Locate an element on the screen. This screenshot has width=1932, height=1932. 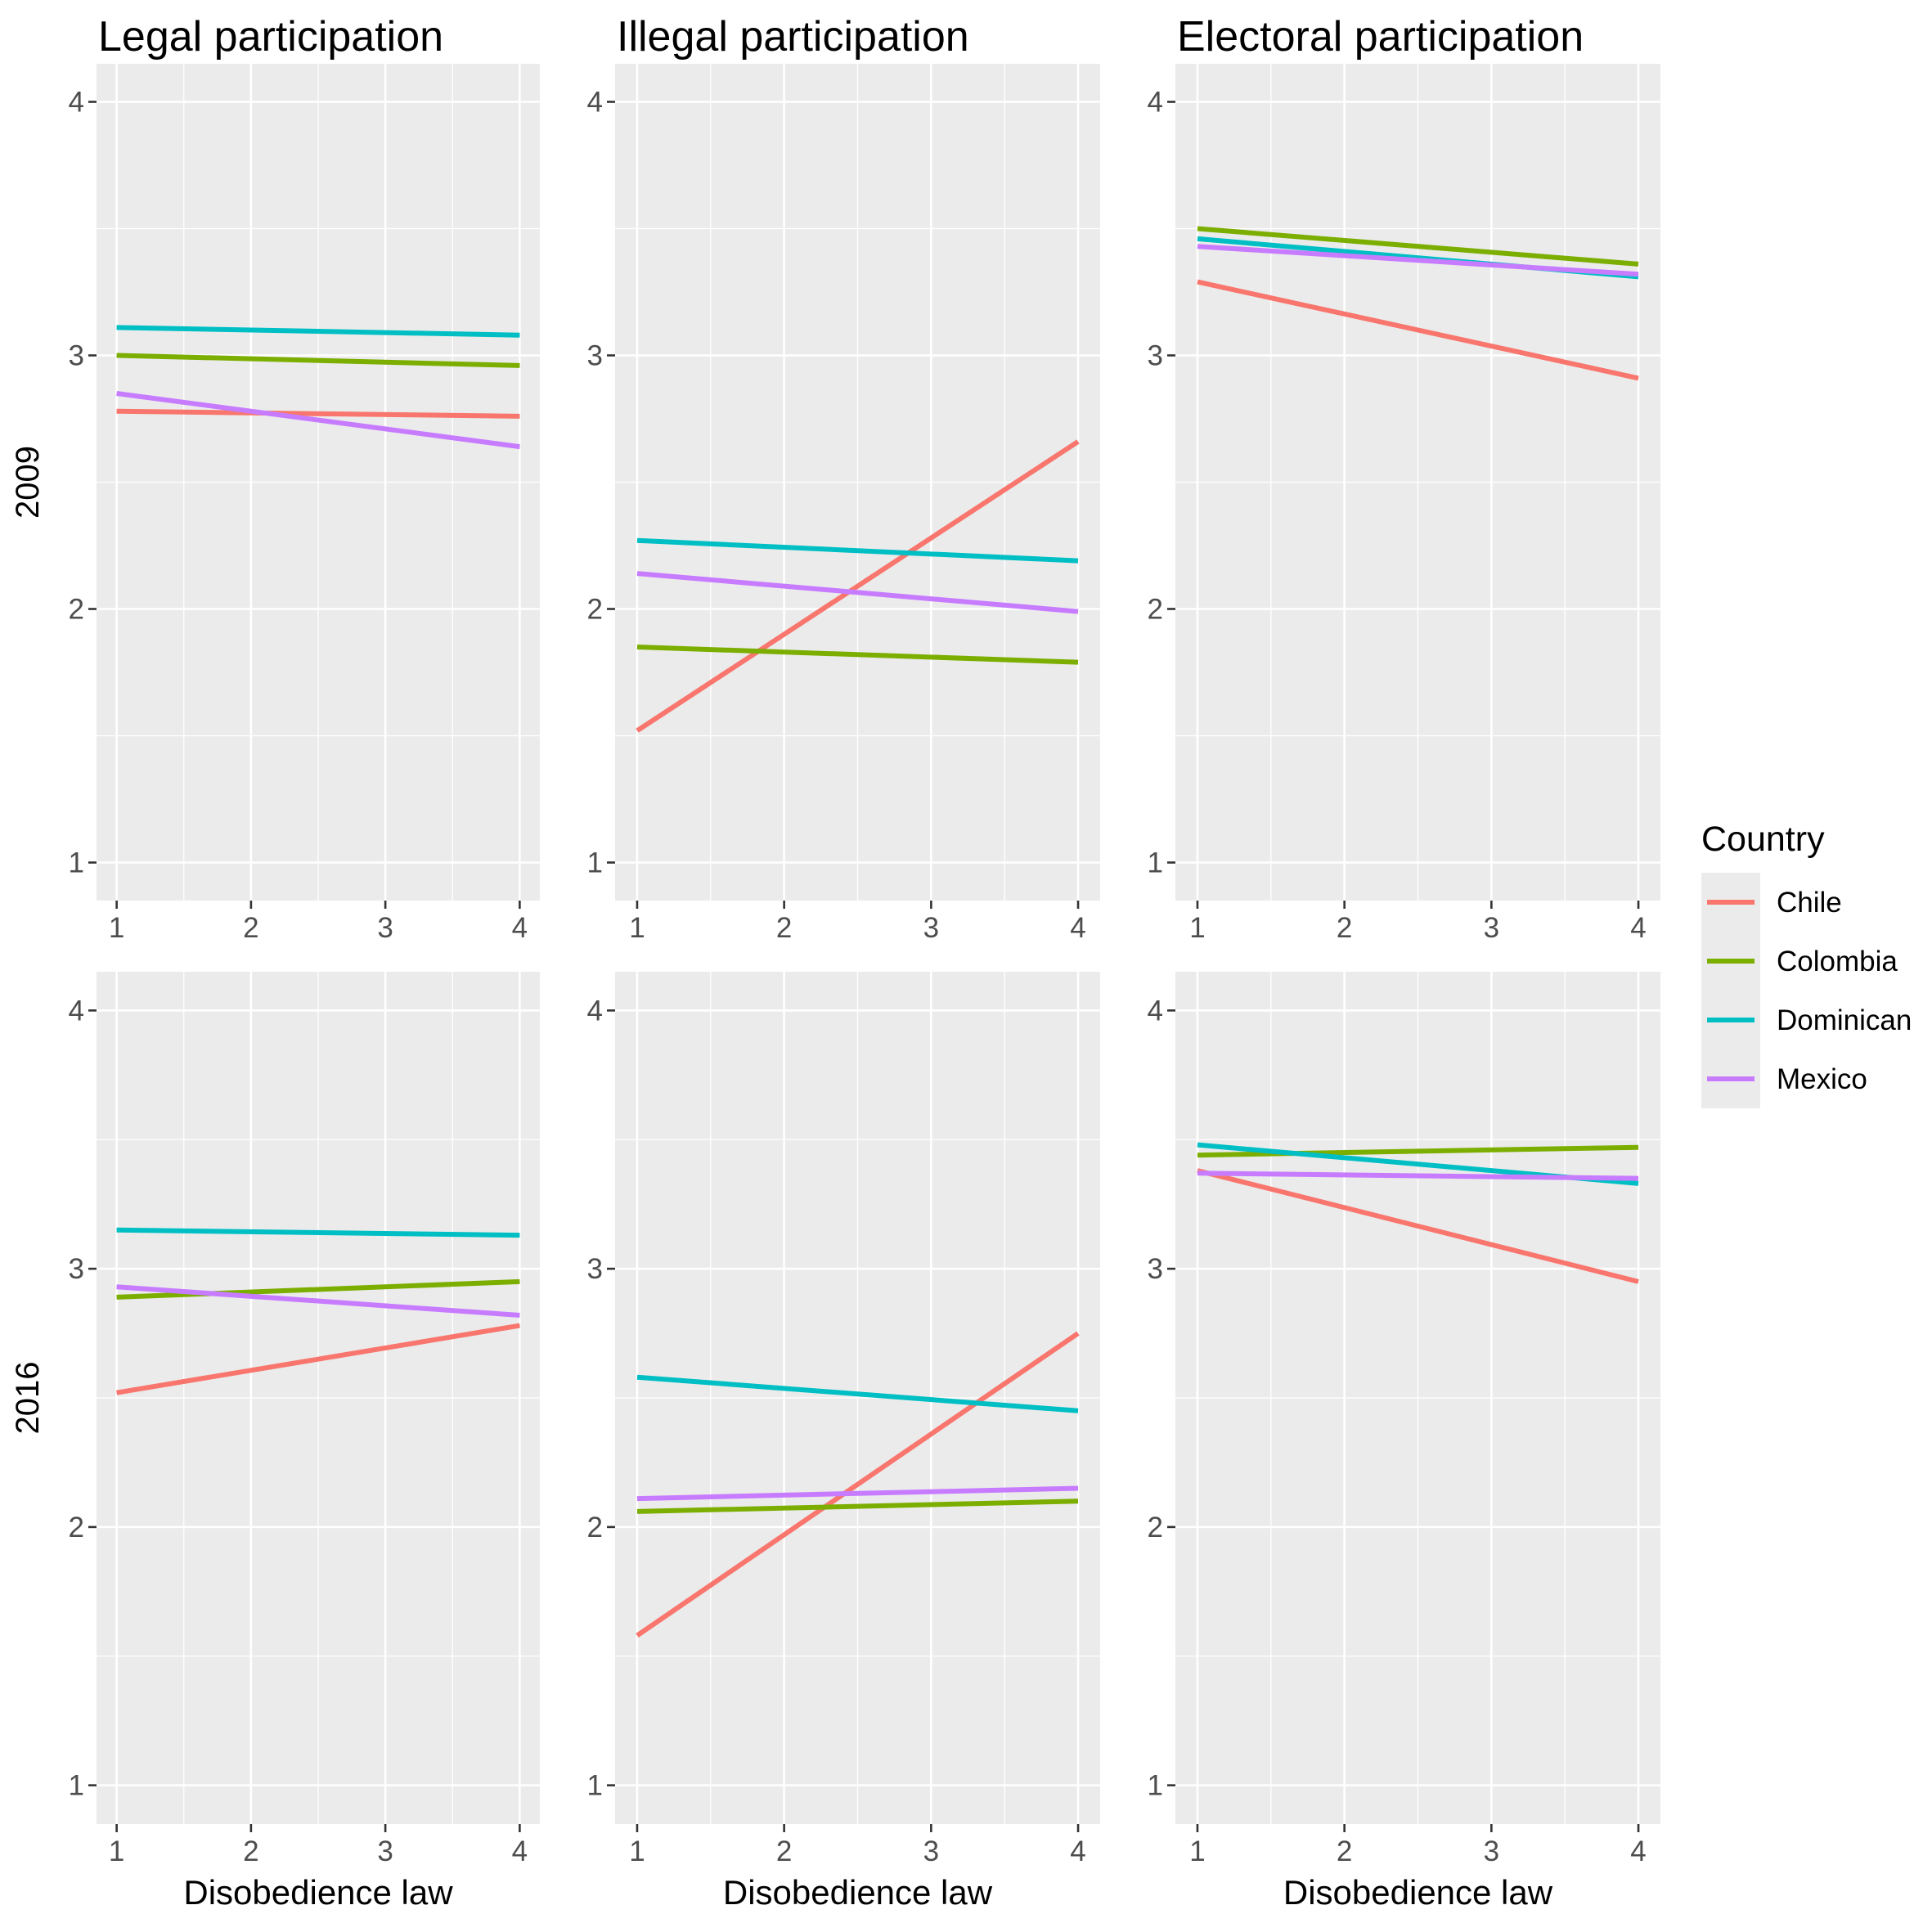
series-line-mexico-electoral-participation-2009 is located at coordinates (1418, 260).